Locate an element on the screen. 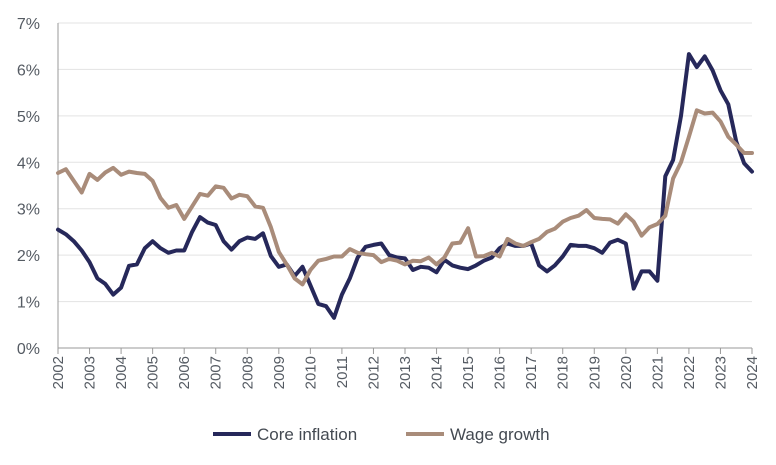  x-tick-label: 2016 is located at coordinates (500, 372).